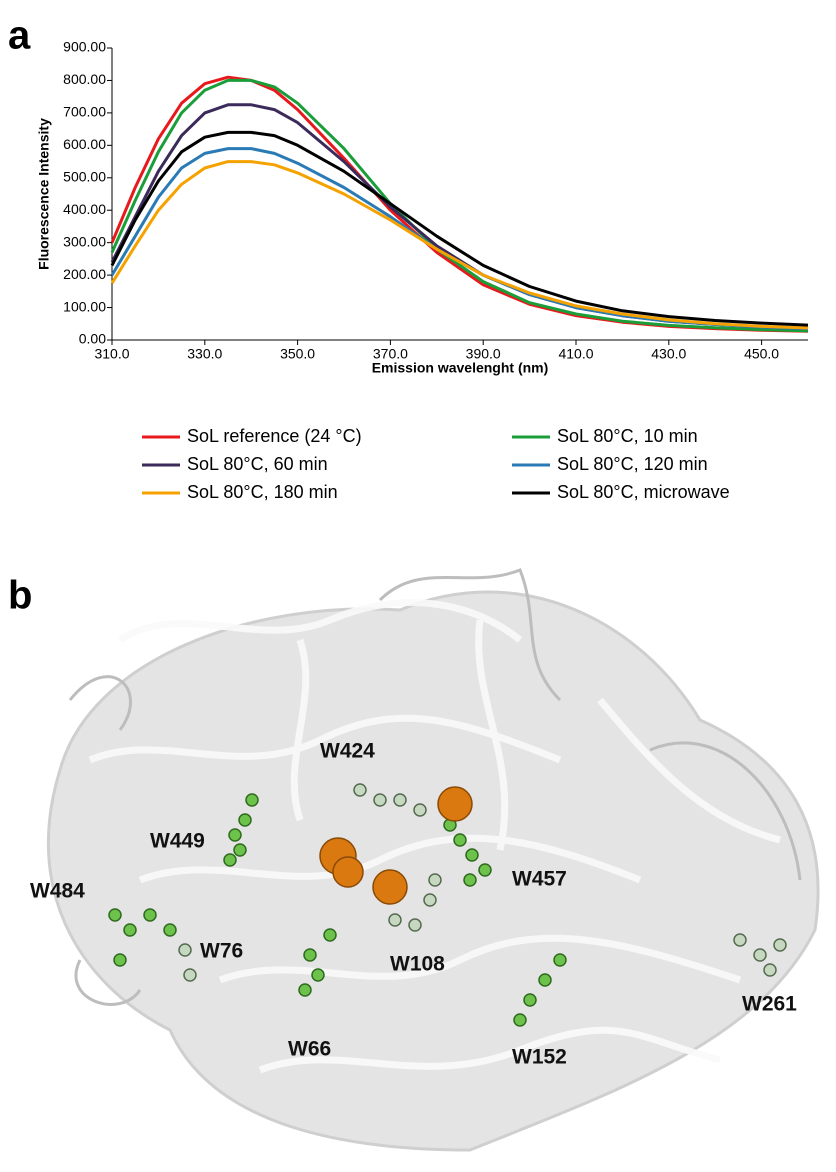 This screenshot has height=1172, width=836. I want to click on x-tick-label: 370.0, so click(390, 354).